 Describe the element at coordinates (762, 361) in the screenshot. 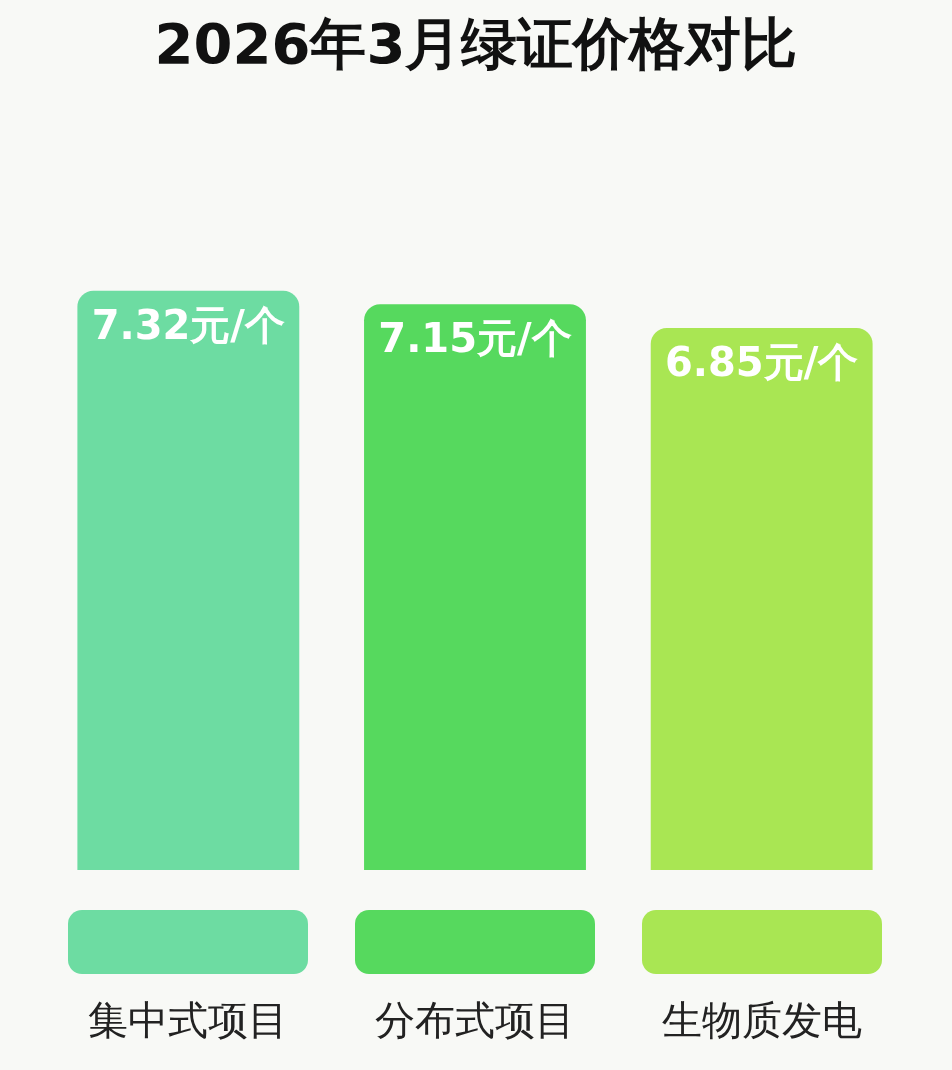

I see `data-label: 6.85元/个` at that location.